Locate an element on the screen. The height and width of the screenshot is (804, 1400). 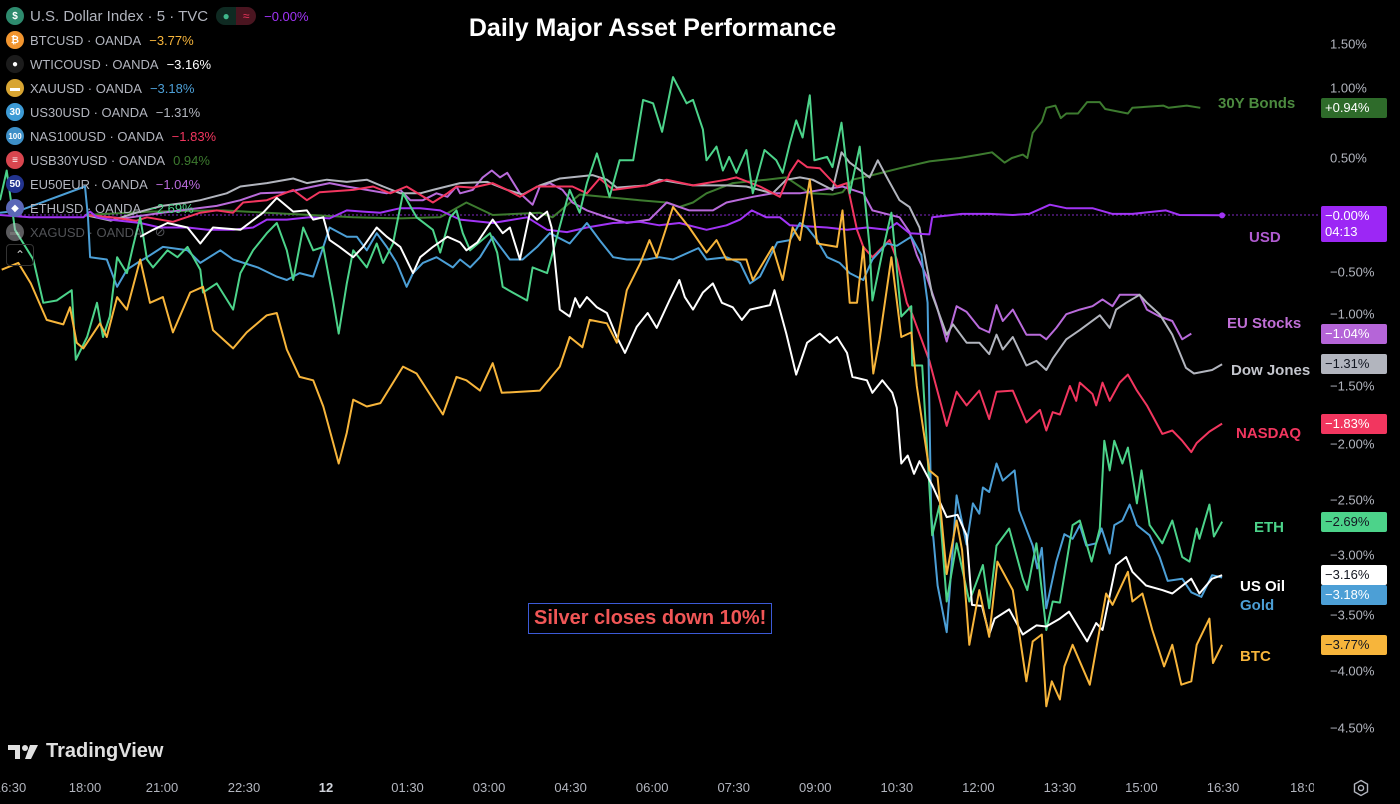
last-value-box-gold: −3.18% is located at coordinates (1354, 595).